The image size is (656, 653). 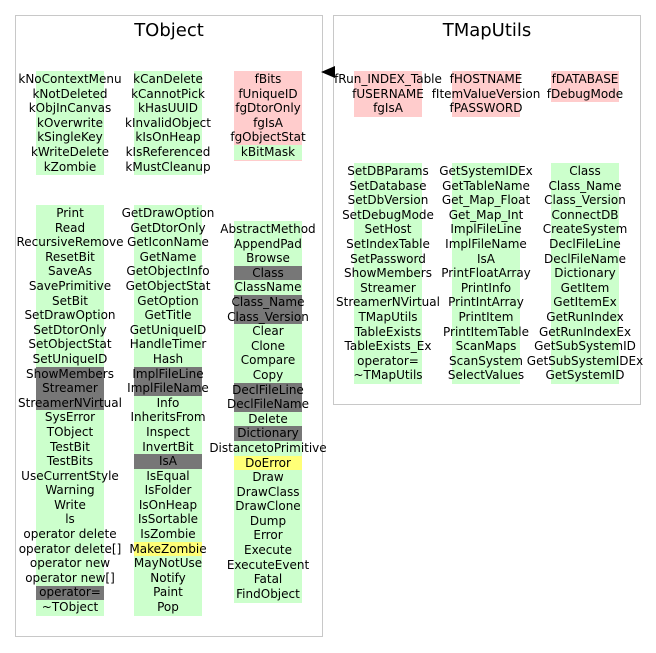 What do you see at coordinates (268, 506) in the screenshot?
I see `member-entry: DrawClone` at bounding box center [268, 506].